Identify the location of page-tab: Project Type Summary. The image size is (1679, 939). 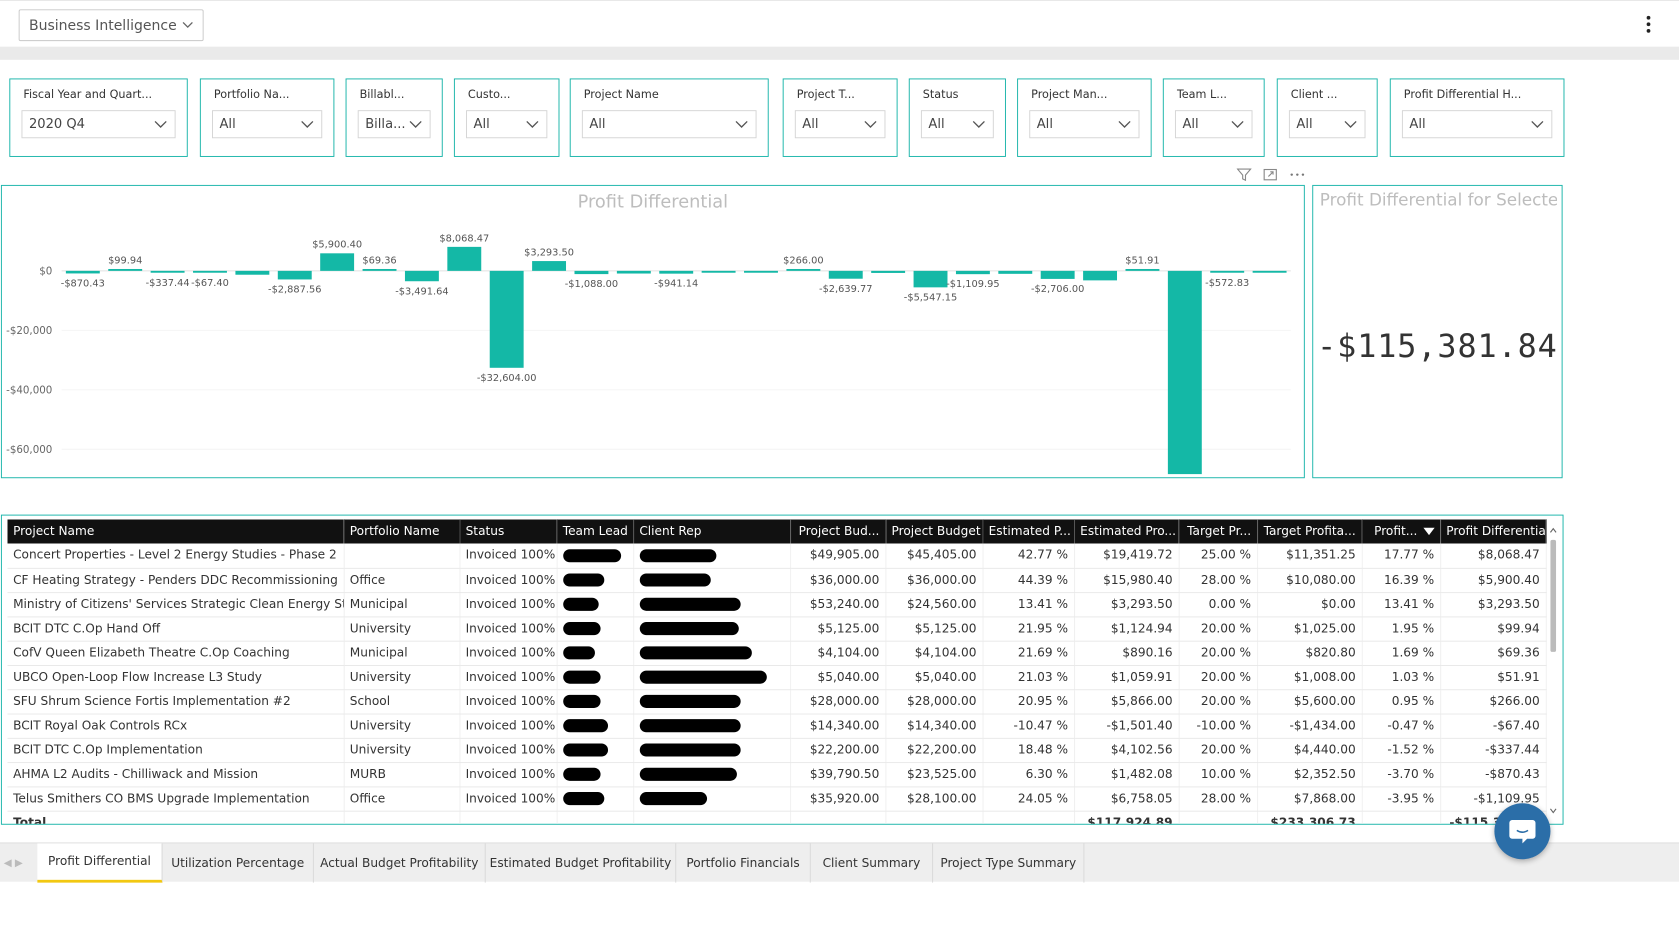
(1009, 863).